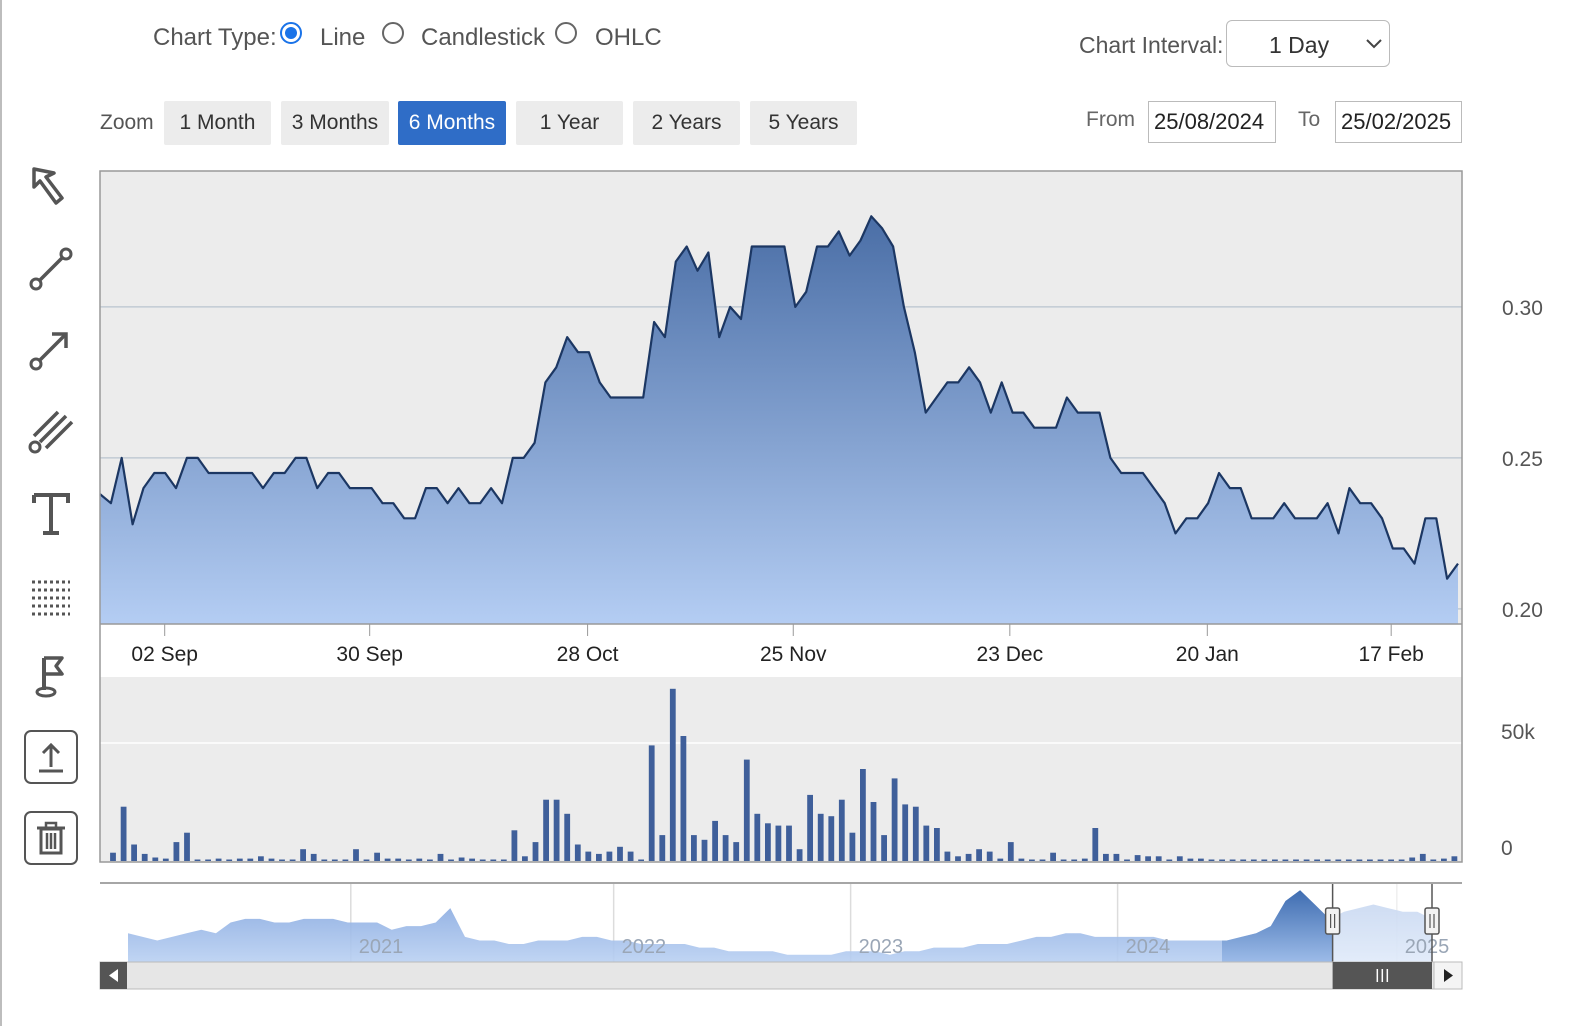  Describe the element at coordinates (1518, 732) in the screenshot. I see `volume-y-tick-label: 50k` at that location.